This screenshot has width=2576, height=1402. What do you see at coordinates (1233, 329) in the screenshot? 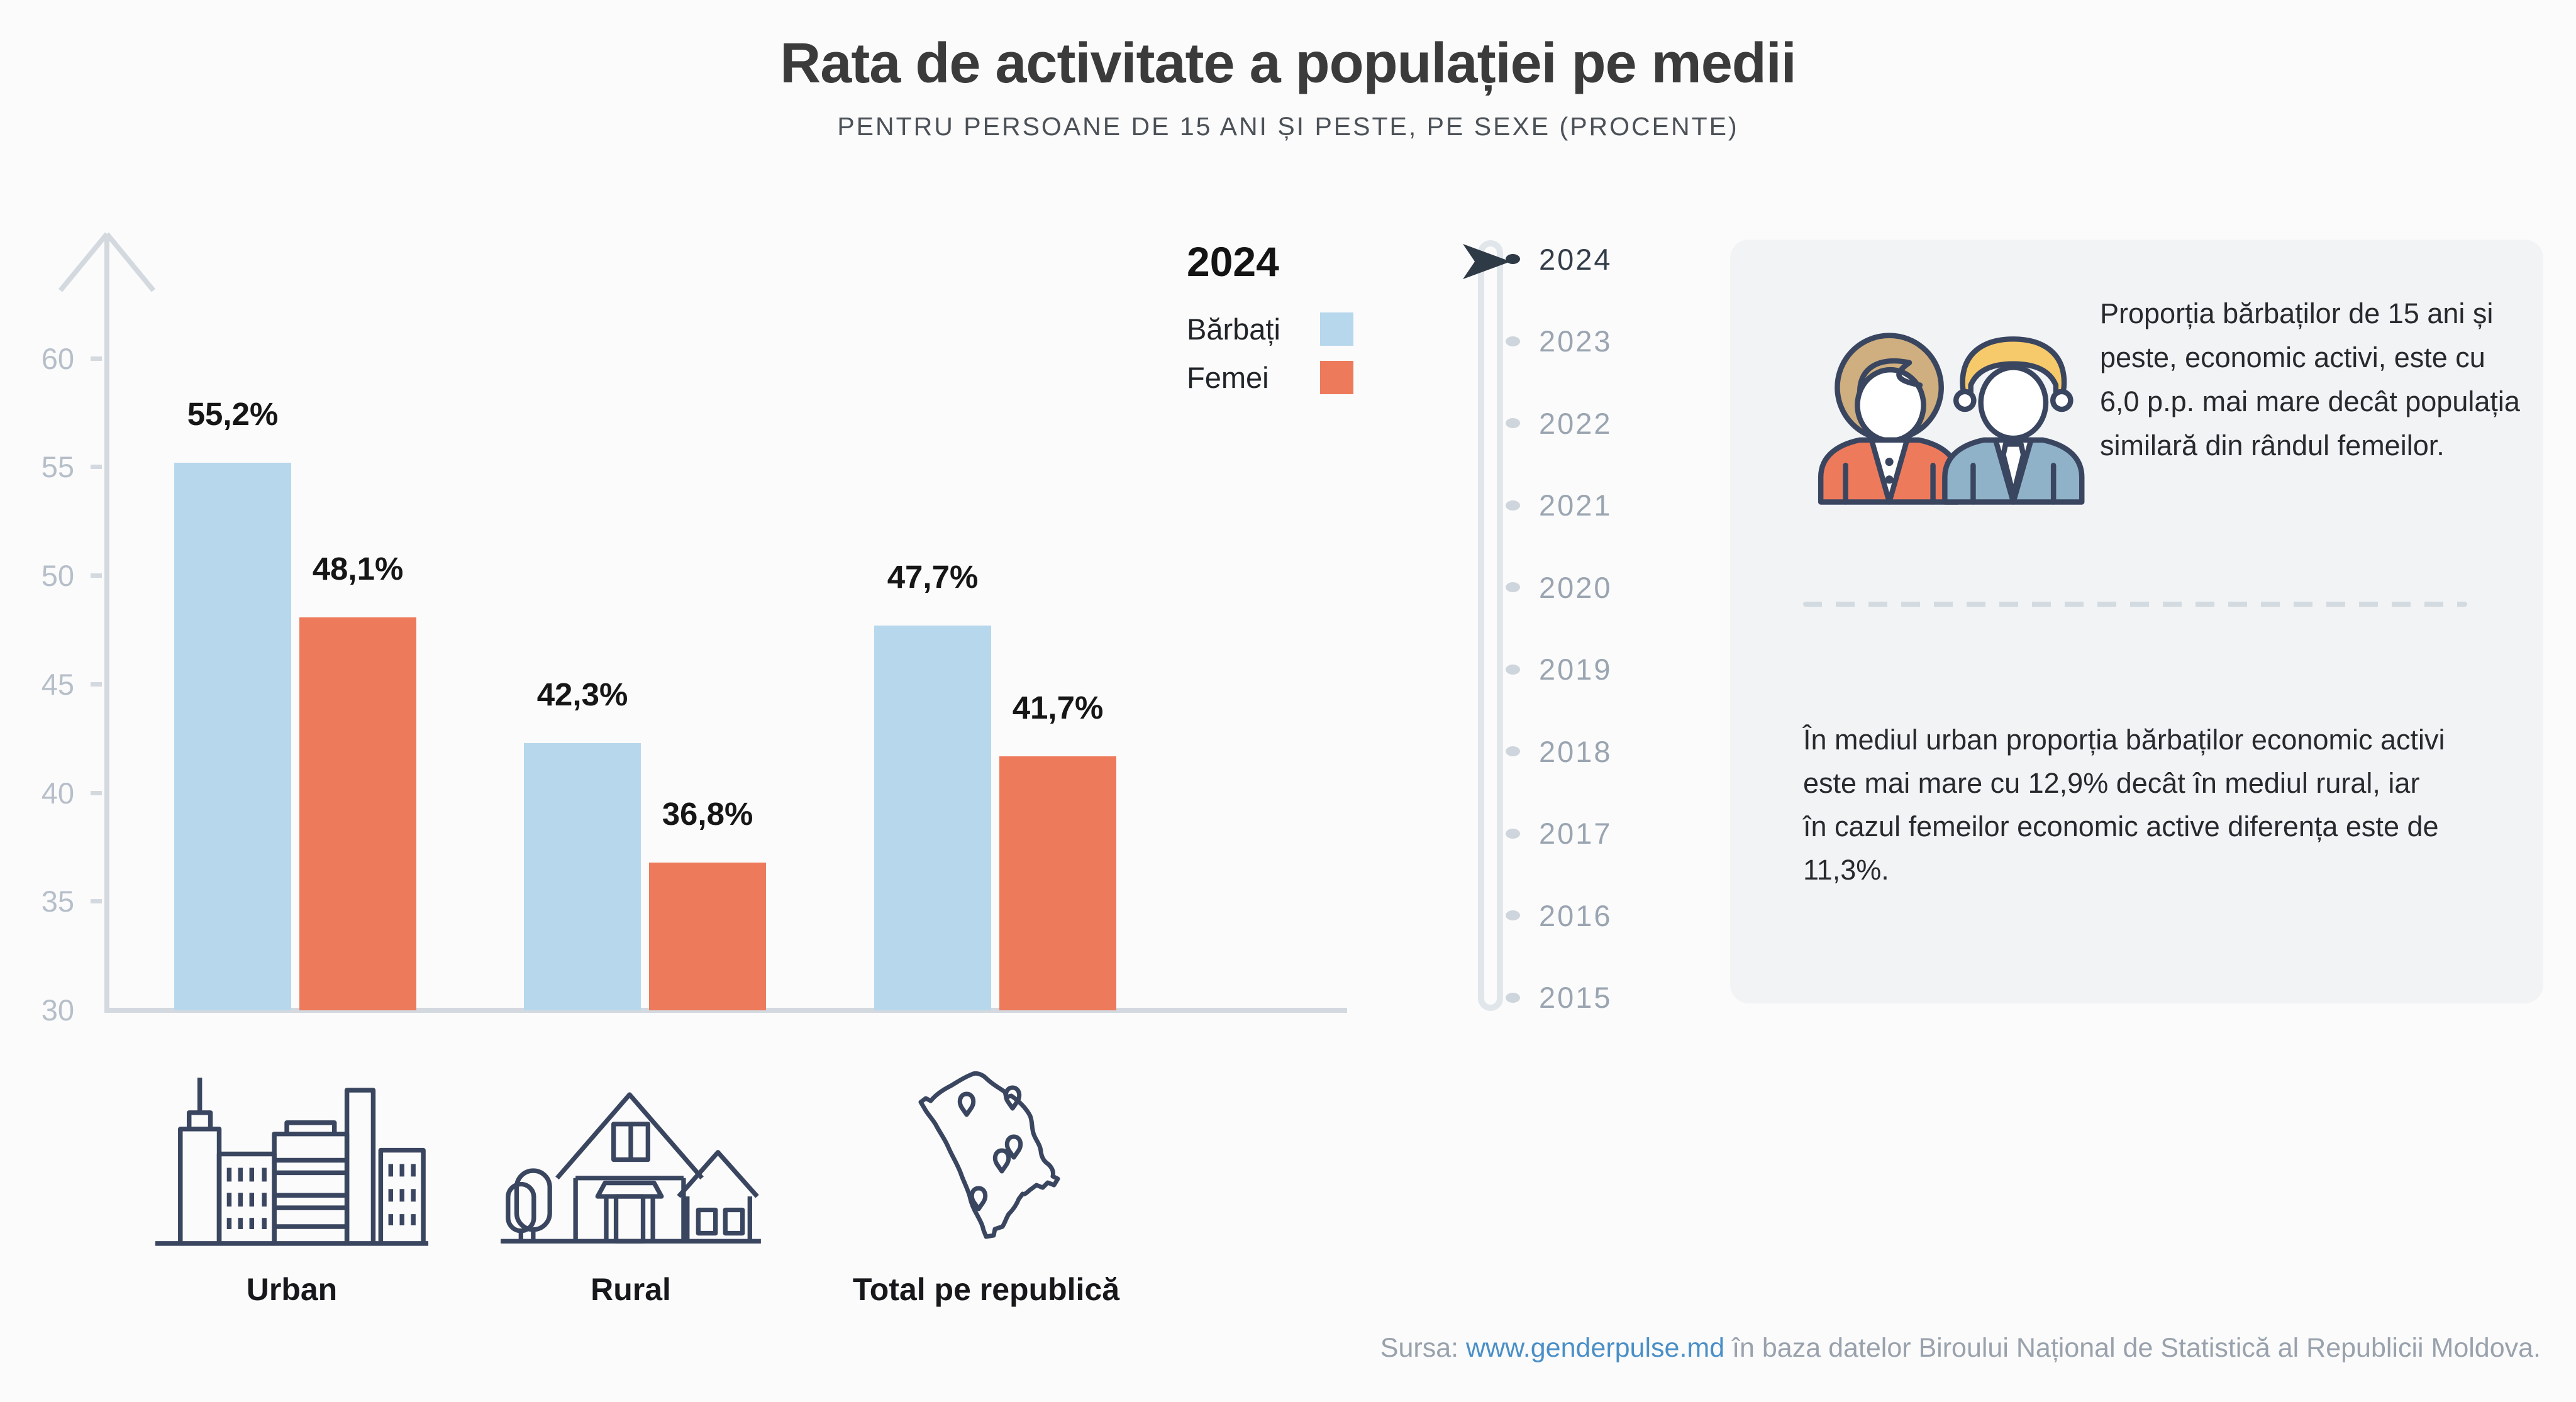
I see `legend-label-men: Bărbați` at bounding box center [1233, 329].